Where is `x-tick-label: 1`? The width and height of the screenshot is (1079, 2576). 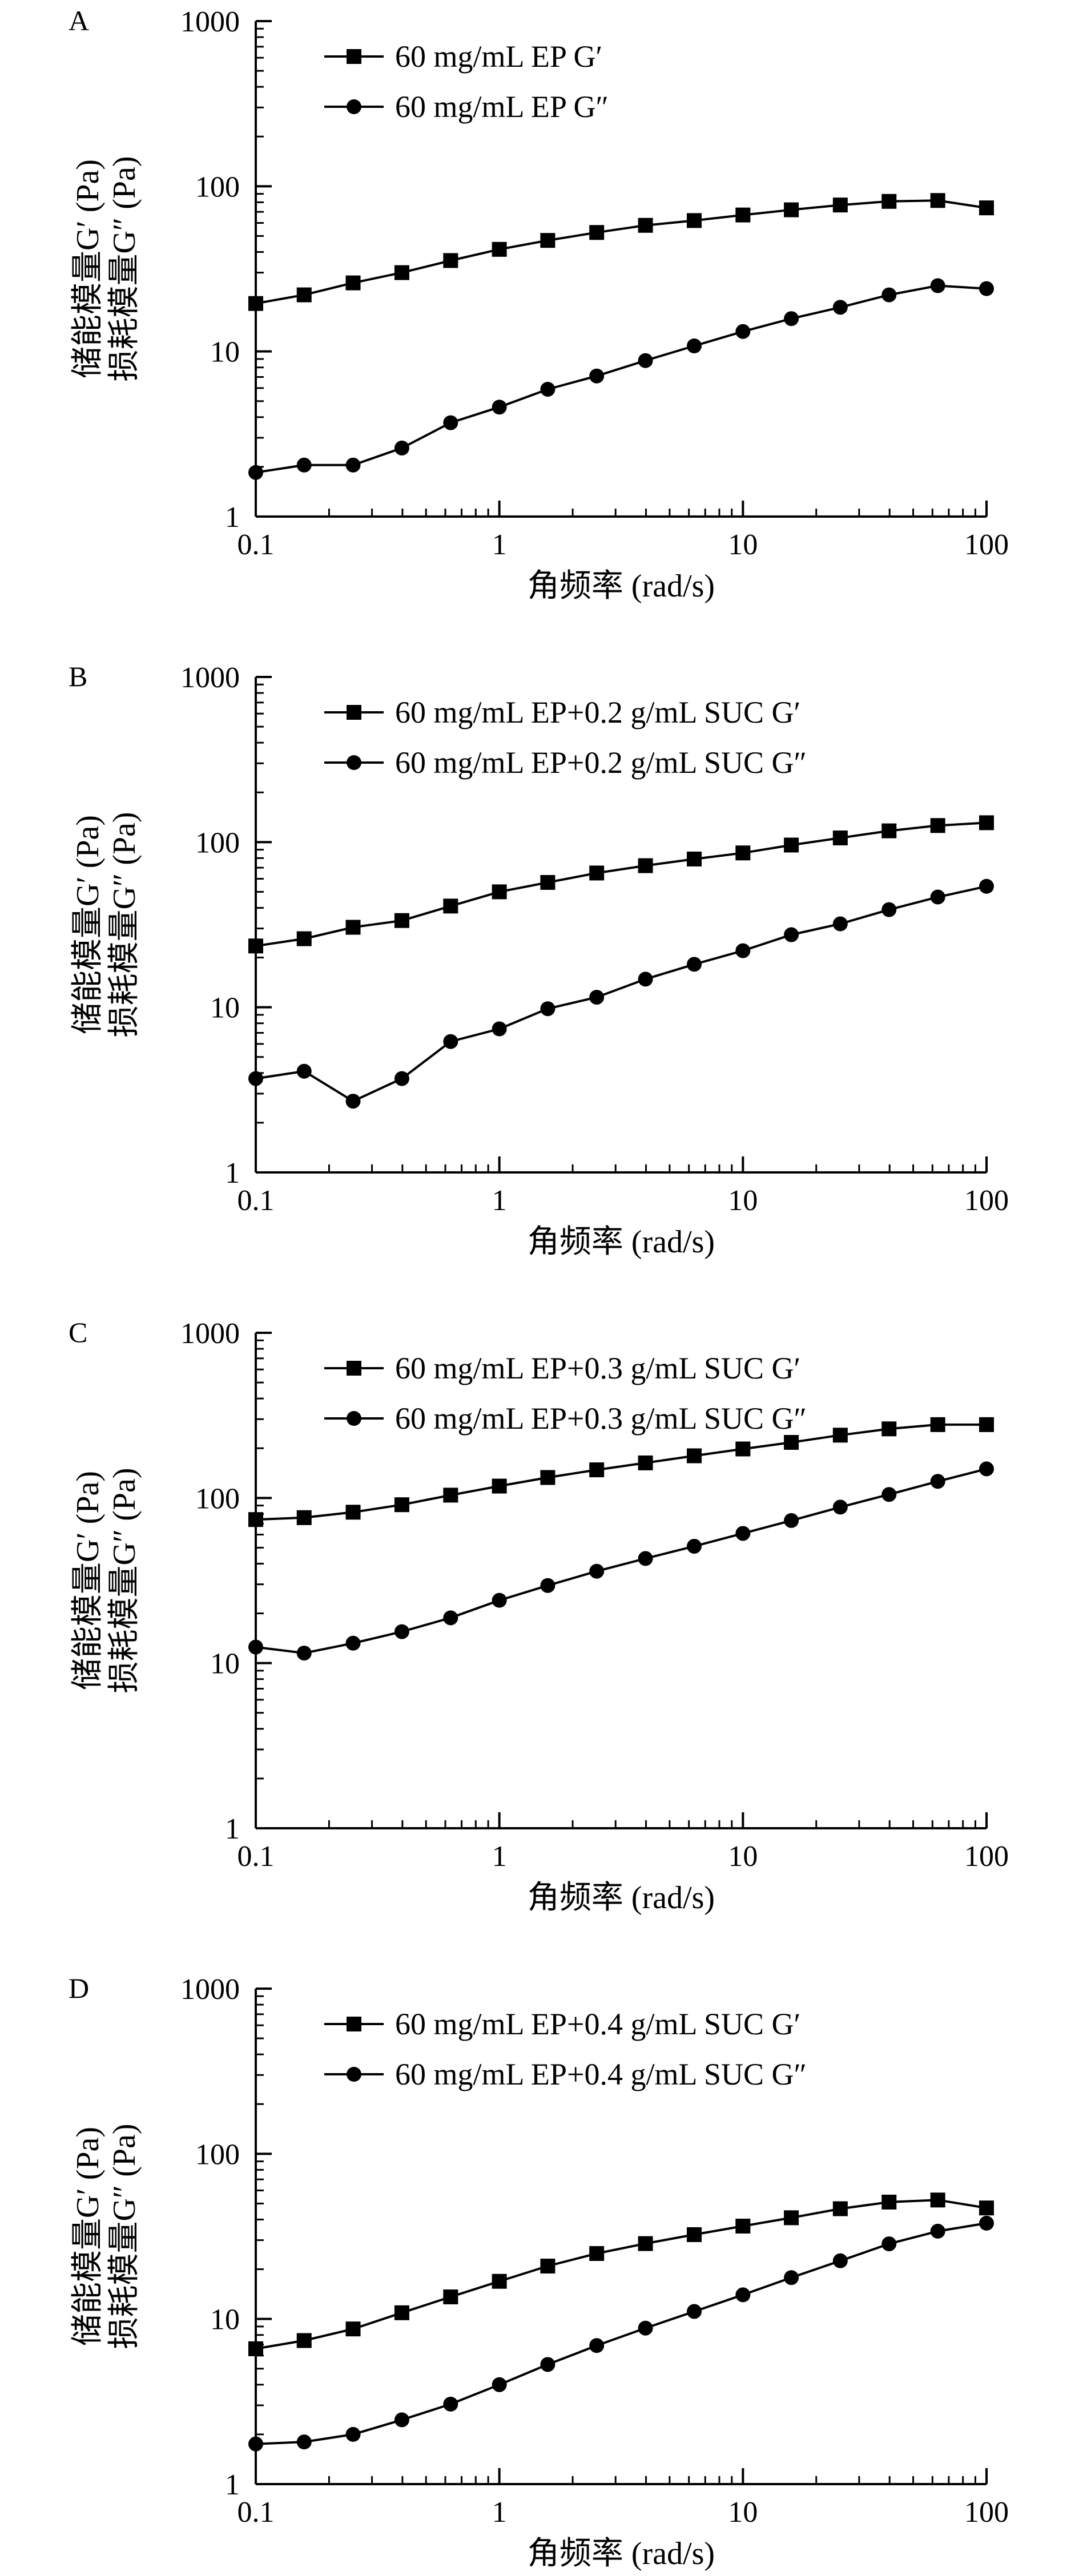
x-tick-label: 1 is located at coordinates (499, 2512).